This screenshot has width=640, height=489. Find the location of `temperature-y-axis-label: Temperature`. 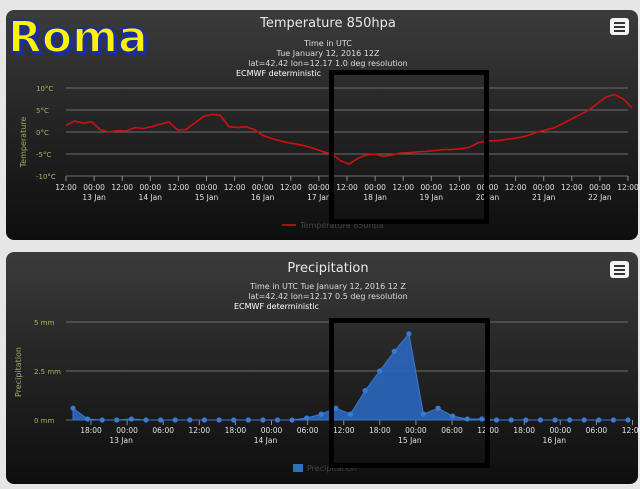

temperature-y-axis-label: Temperature is located at coordinates (23, 143).